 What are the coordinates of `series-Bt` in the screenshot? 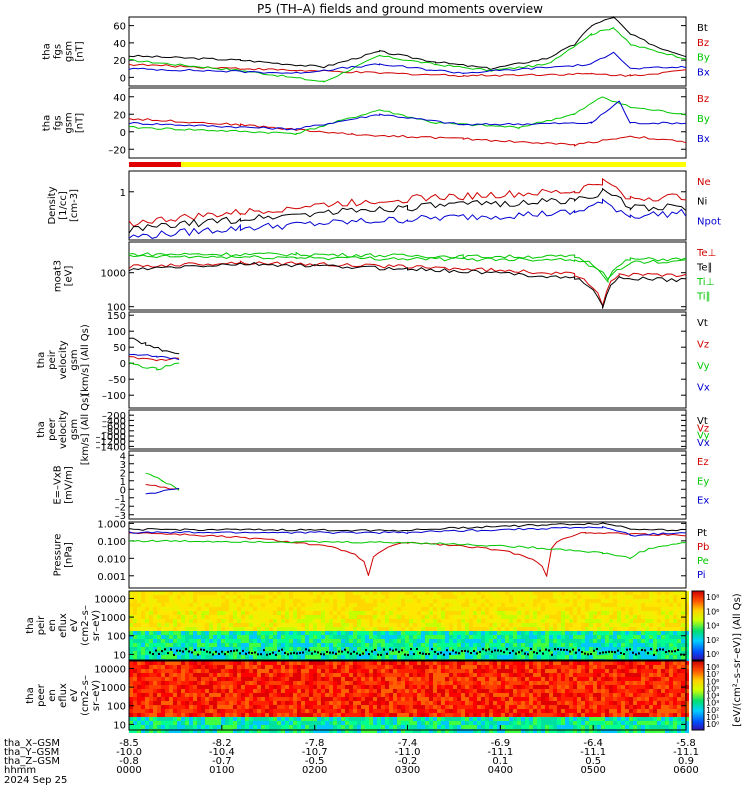 It's located at (407, 43).